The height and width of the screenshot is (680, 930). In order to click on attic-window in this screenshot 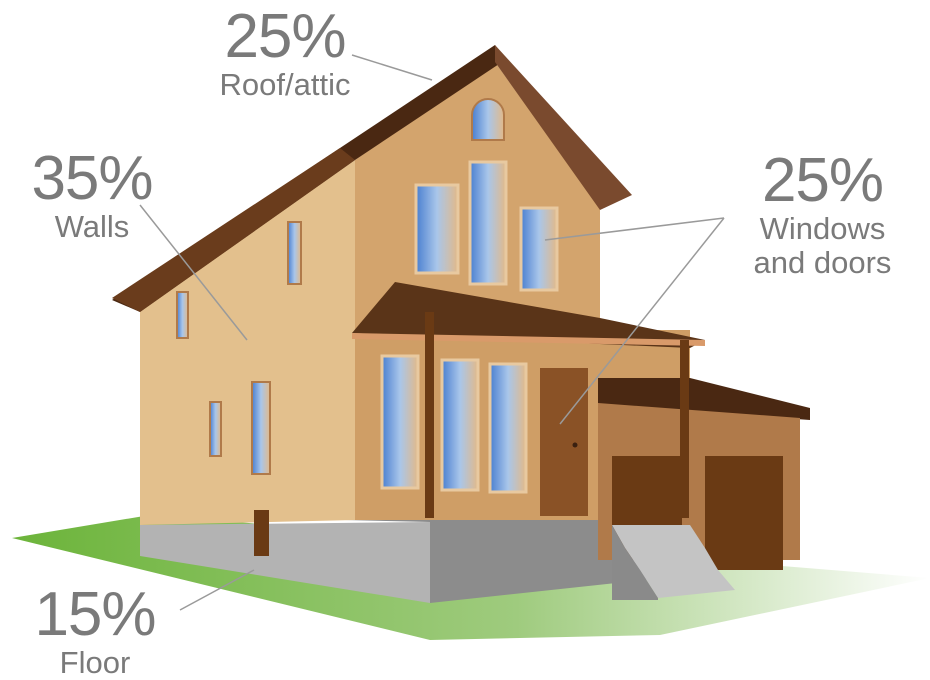, I will do `click(488, 119)`.